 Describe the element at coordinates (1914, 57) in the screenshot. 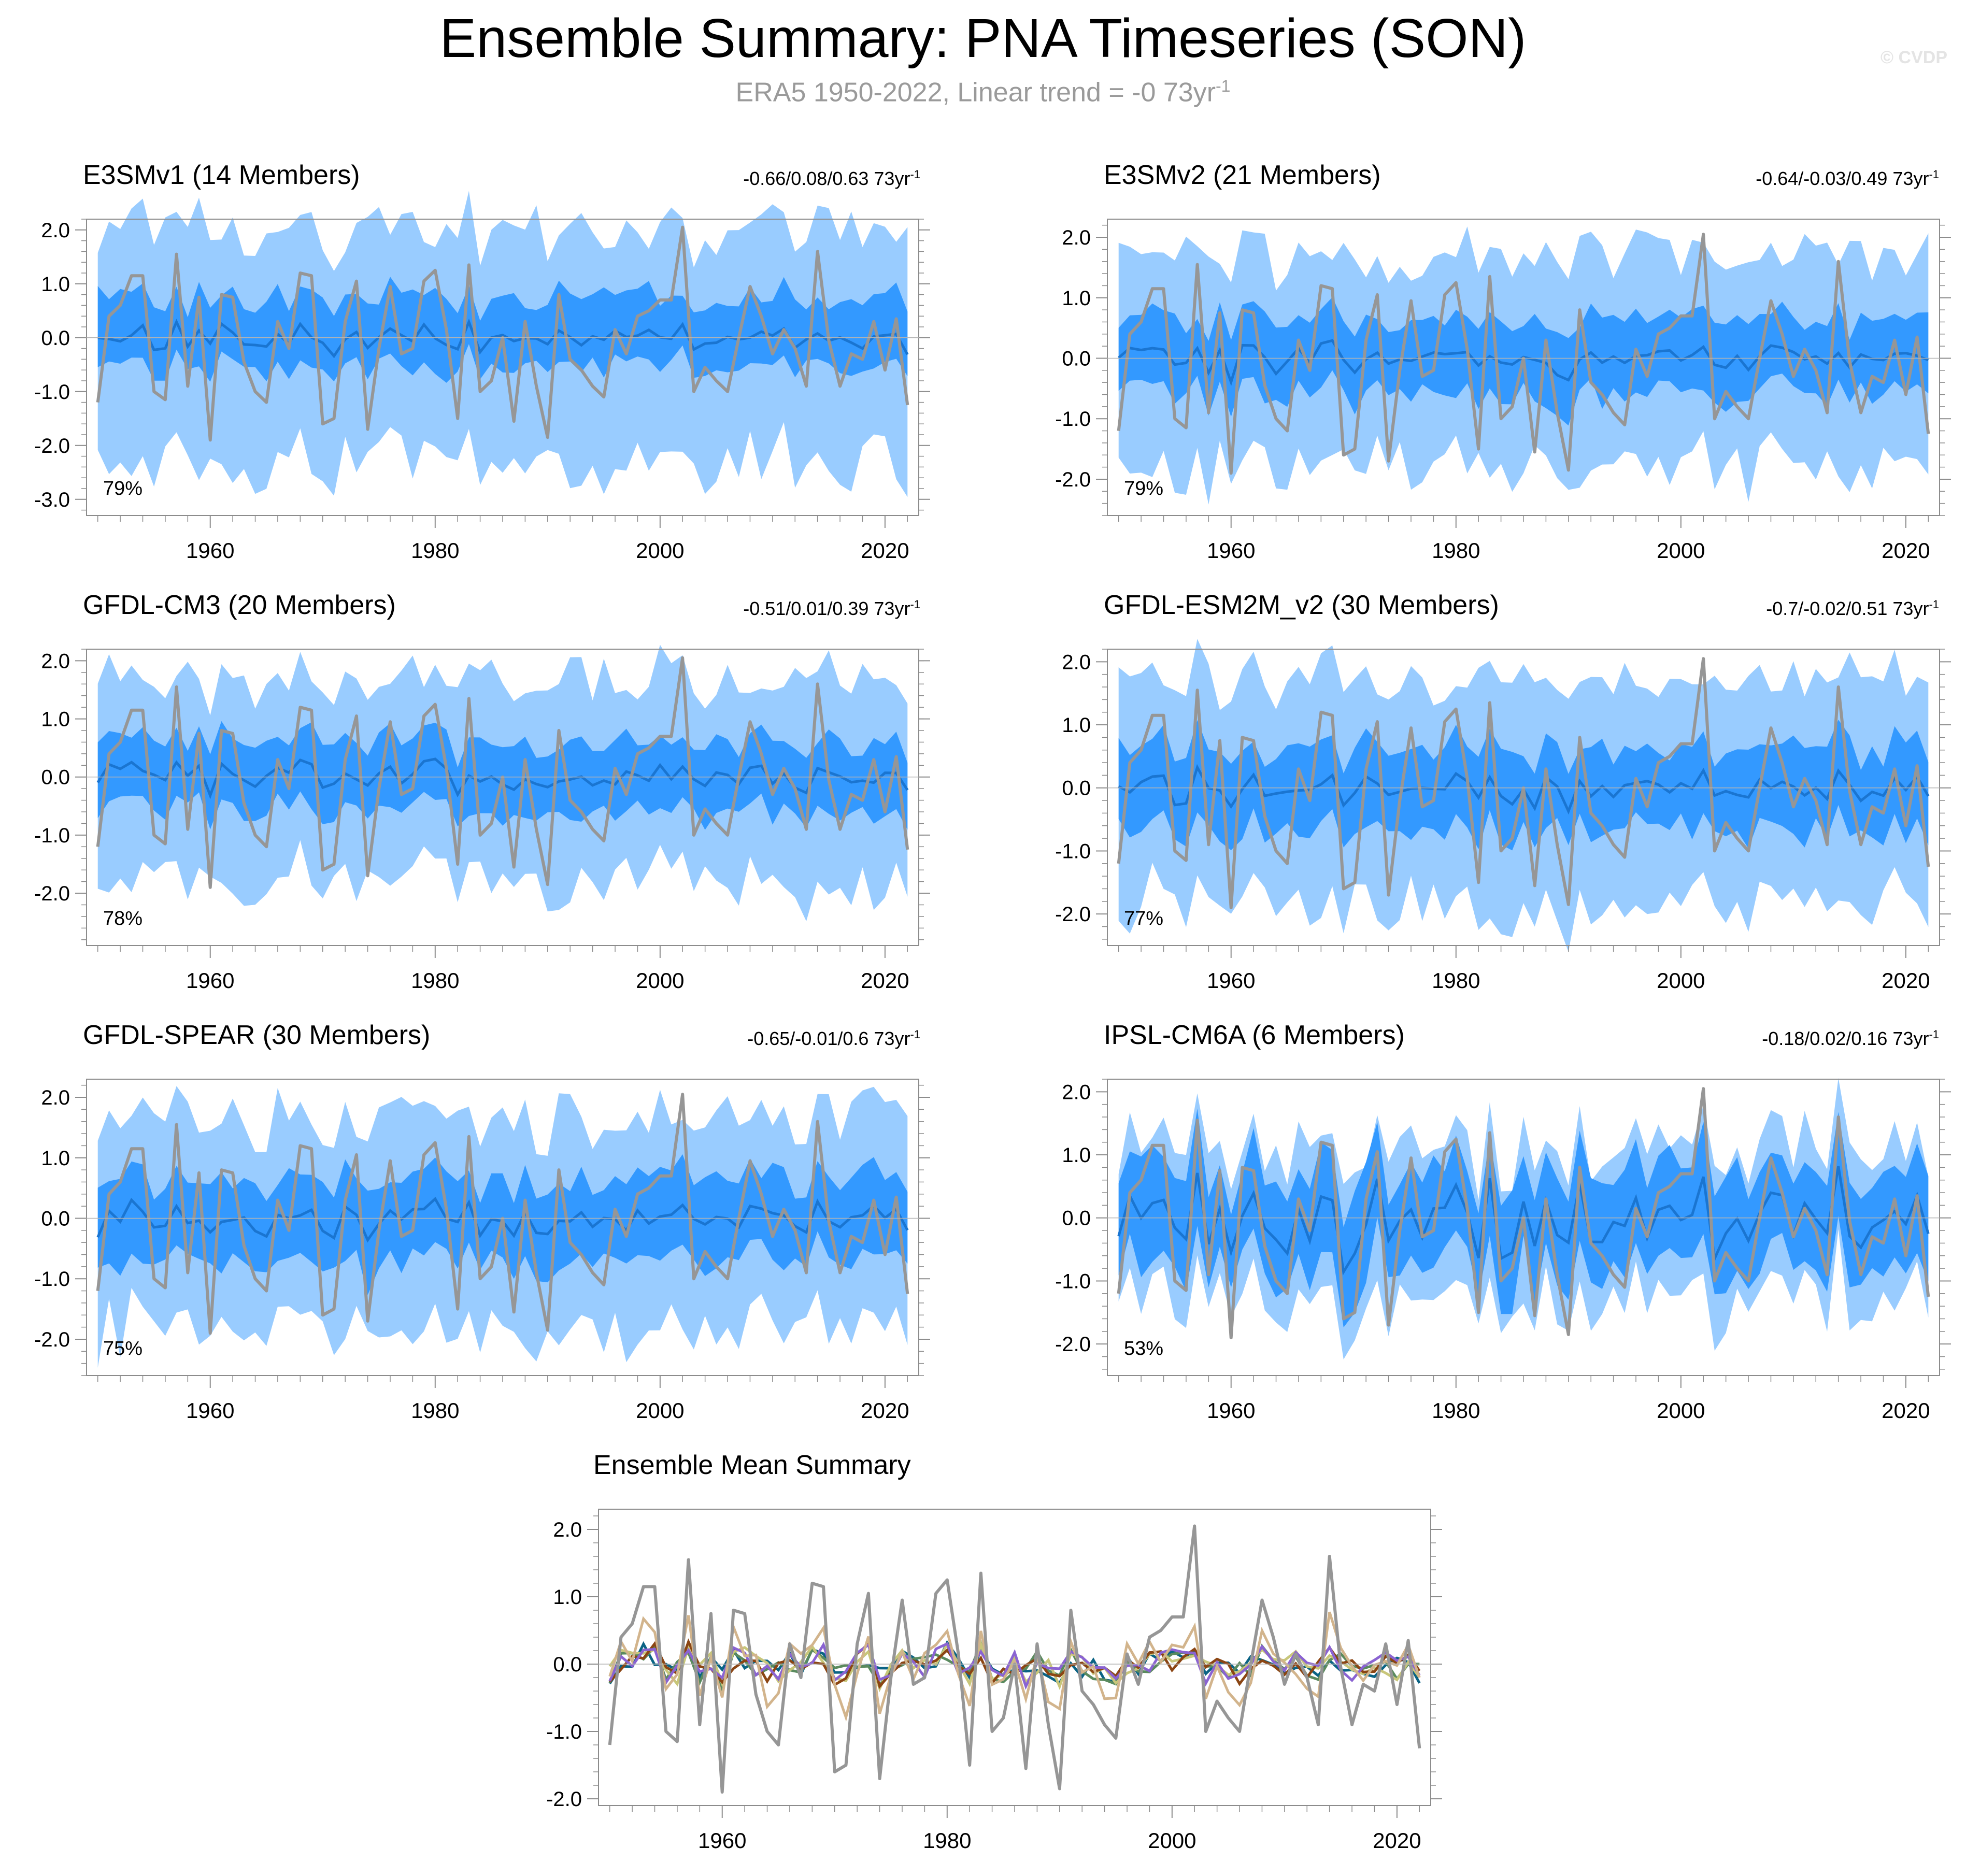

I see `cvdp-watermark: © CVDP` at that location.